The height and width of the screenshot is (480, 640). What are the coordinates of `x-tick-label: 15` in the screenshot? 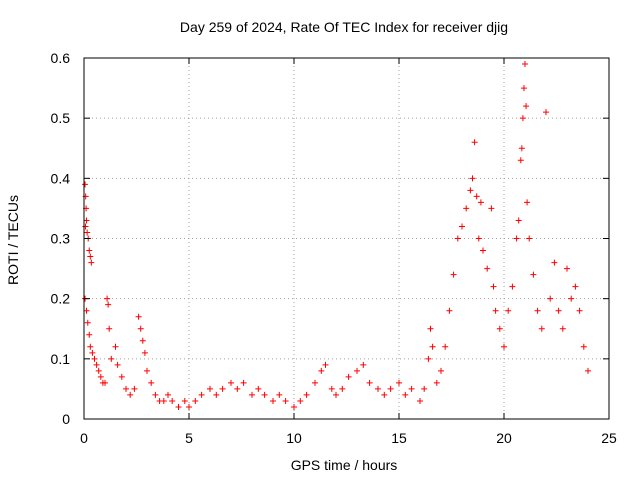 It's located at (399, 438).